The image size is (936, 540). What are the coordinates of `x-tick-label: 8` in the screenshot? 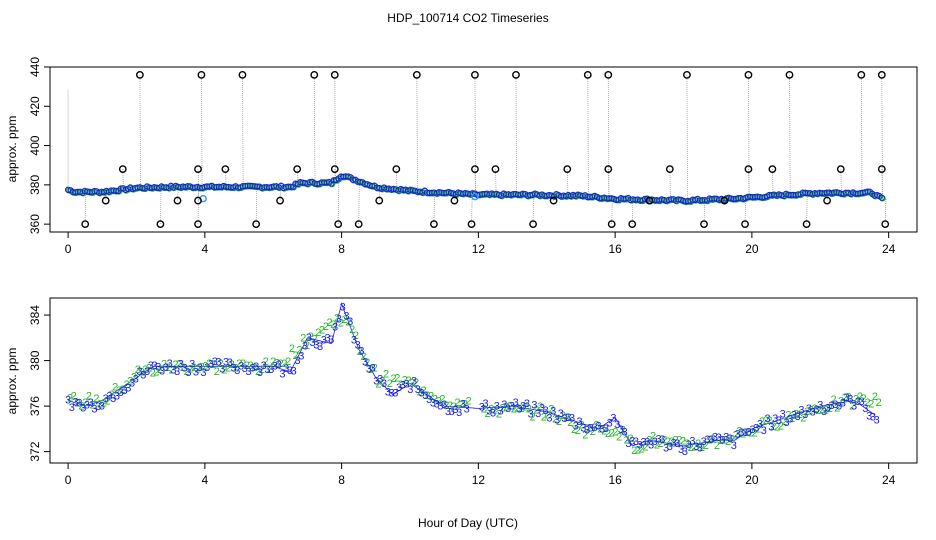 It's located at (341, 480).